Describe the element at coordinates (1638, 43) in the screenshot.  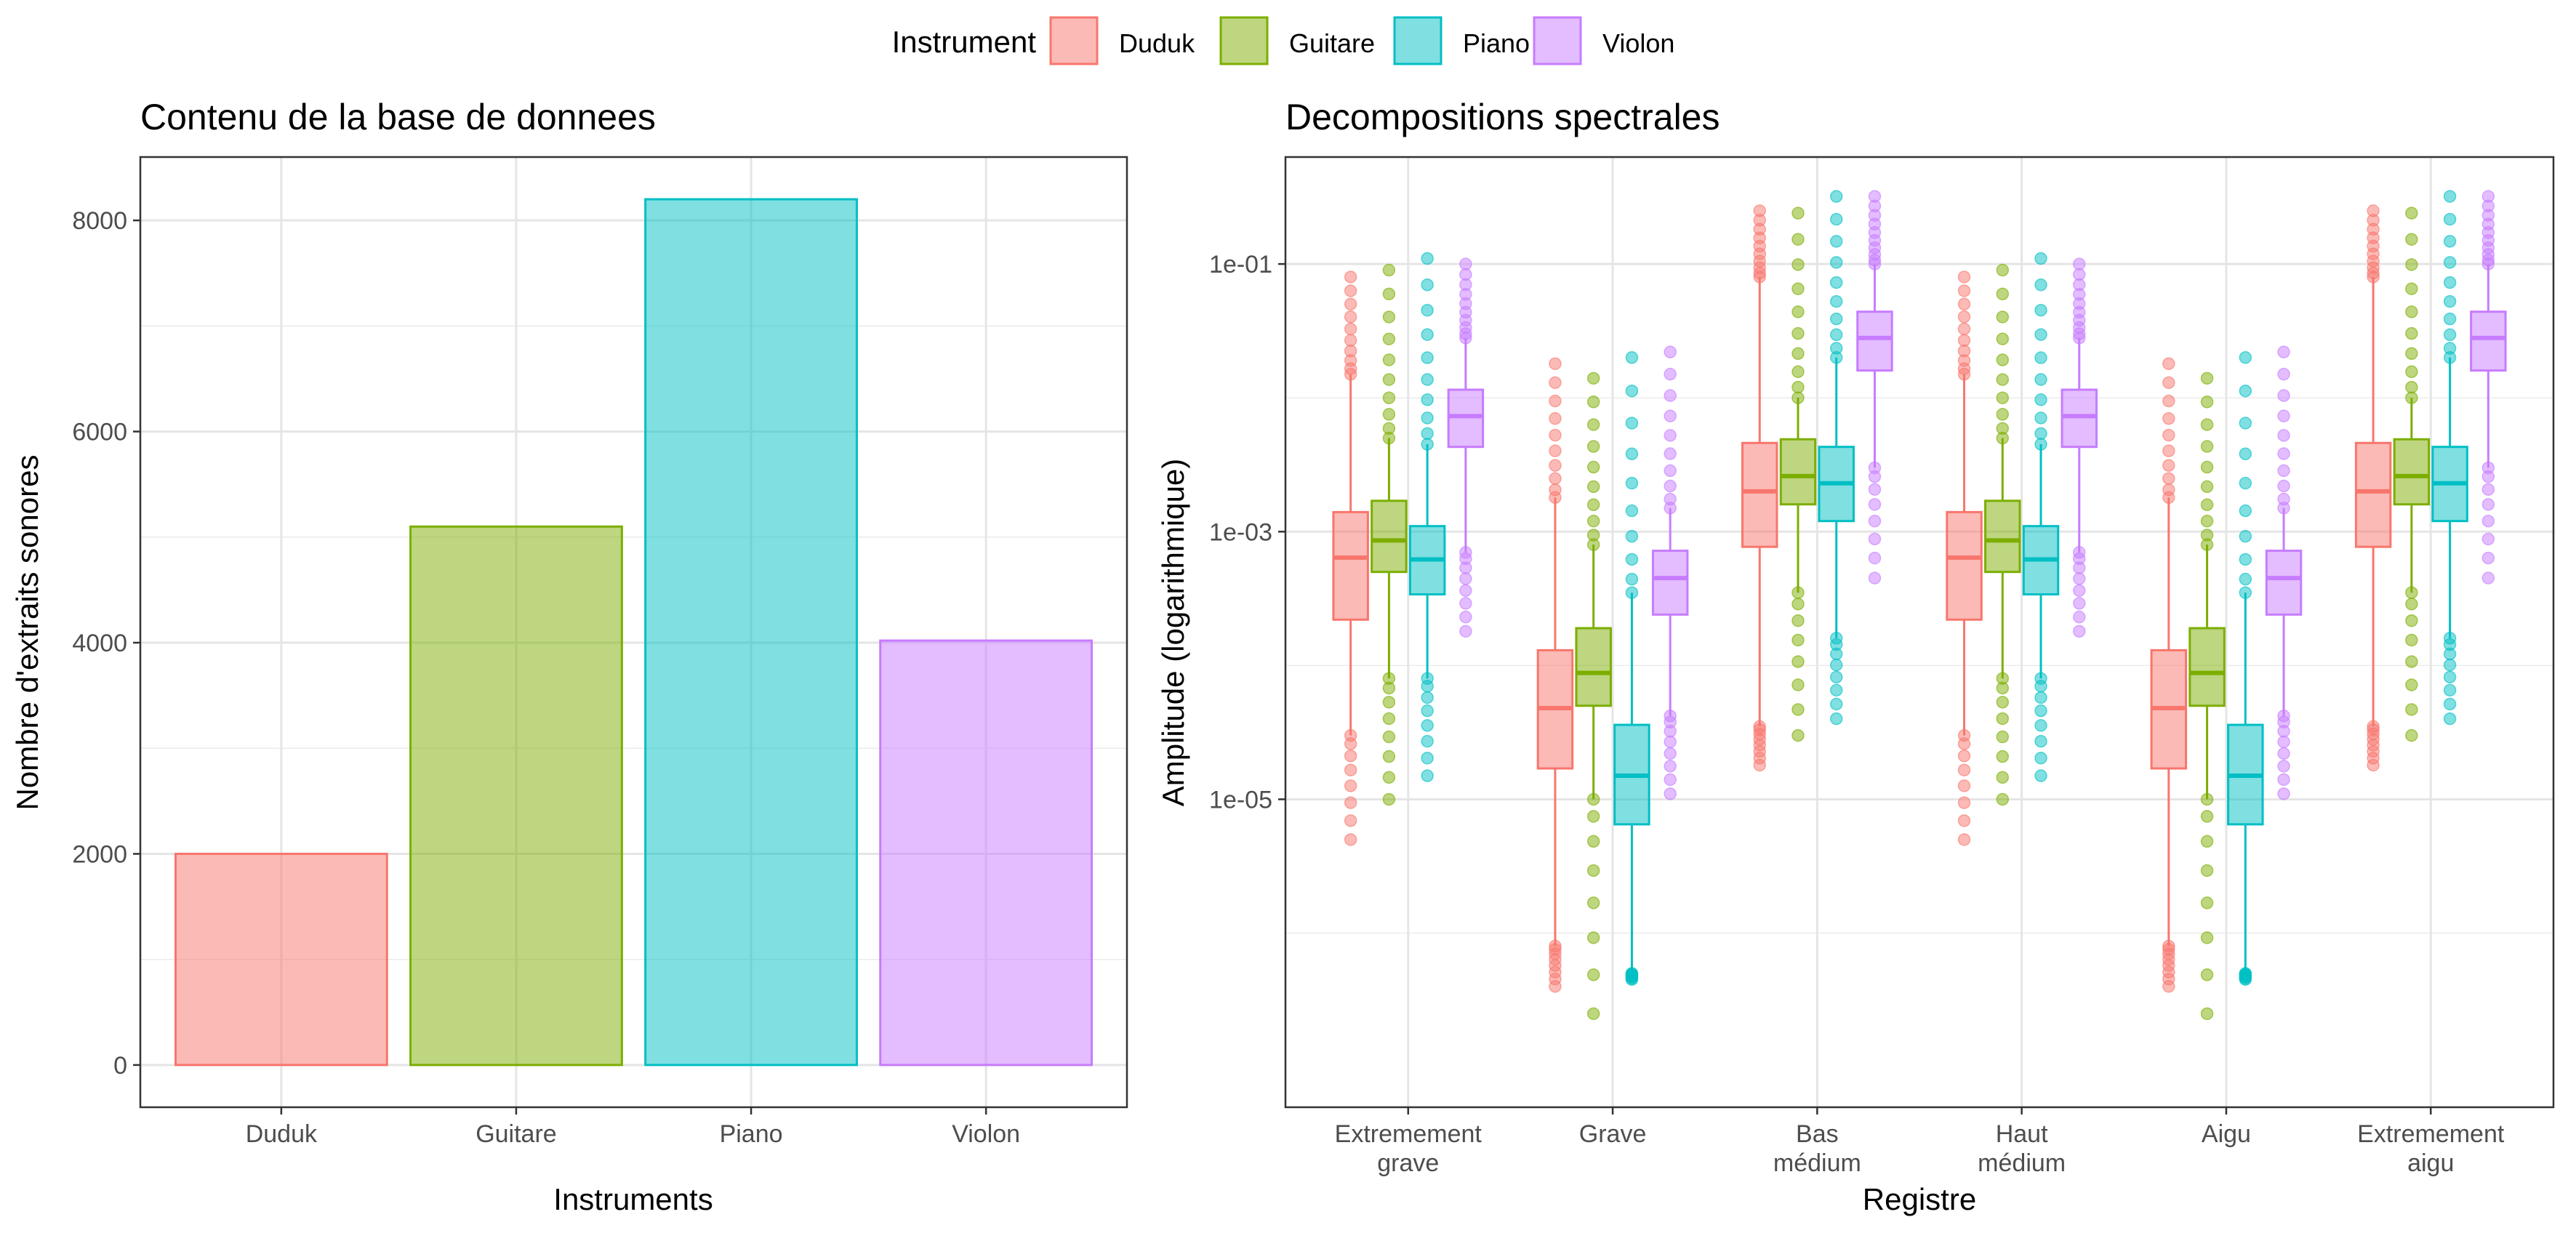
I see `legend-label-violon: Violon` at that location.